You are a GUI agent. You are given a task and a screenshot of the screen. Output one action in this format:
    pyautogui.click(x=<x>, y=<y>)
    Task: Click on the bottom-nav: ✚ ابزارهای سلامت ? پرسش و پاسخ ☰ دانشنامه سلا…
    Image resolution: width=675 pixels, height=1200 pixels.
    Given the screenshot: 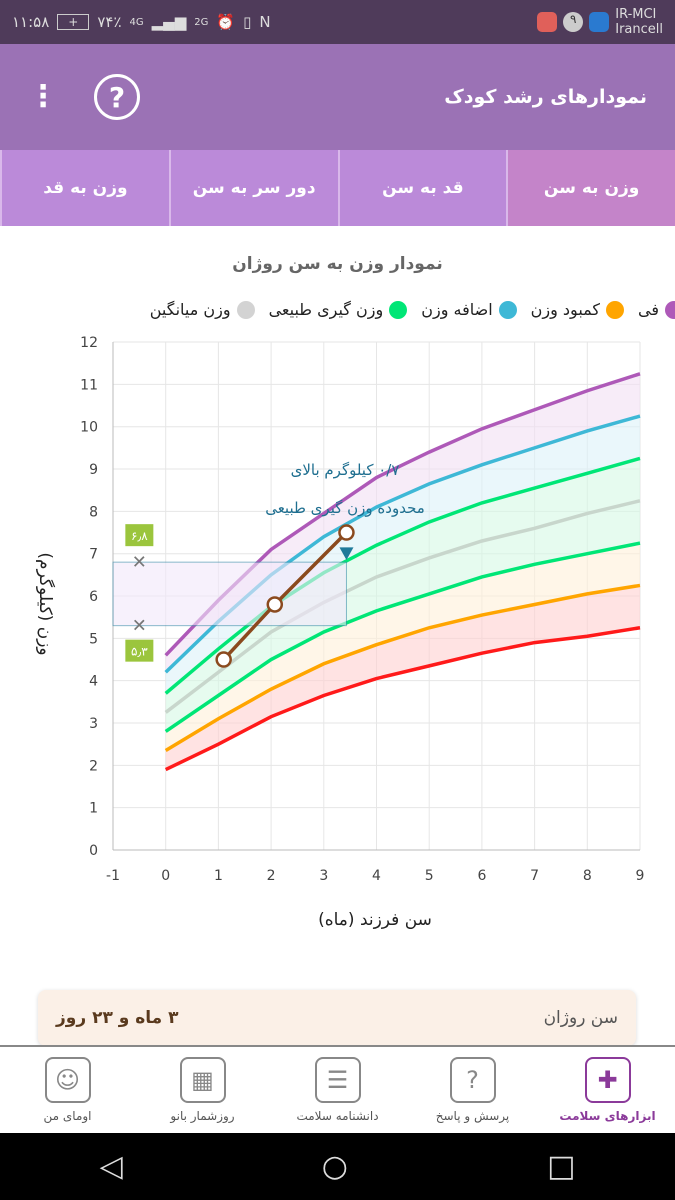 What is the action you would take?
    pyautogui.click(x=337, y=1089)
    